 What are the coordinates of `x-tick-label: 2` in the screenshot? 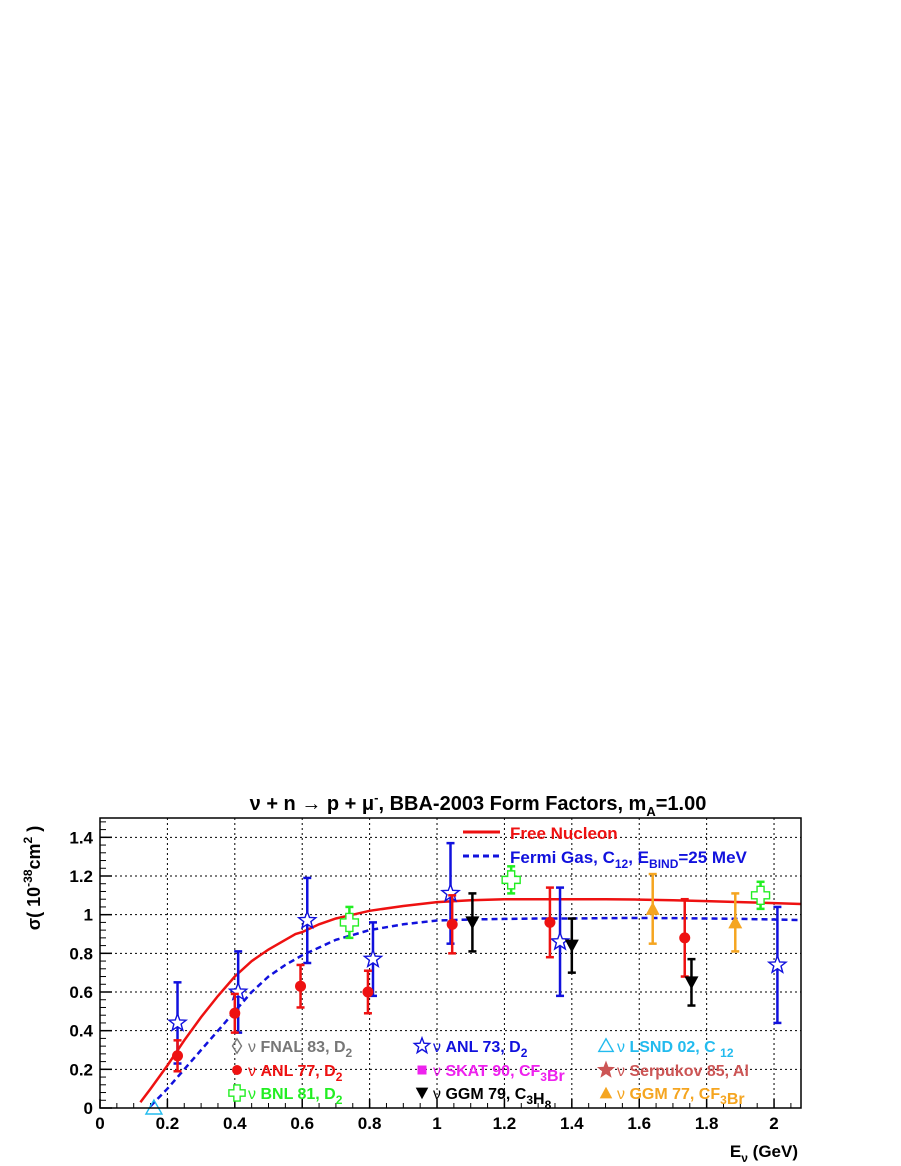 It's located at (773, 1123).